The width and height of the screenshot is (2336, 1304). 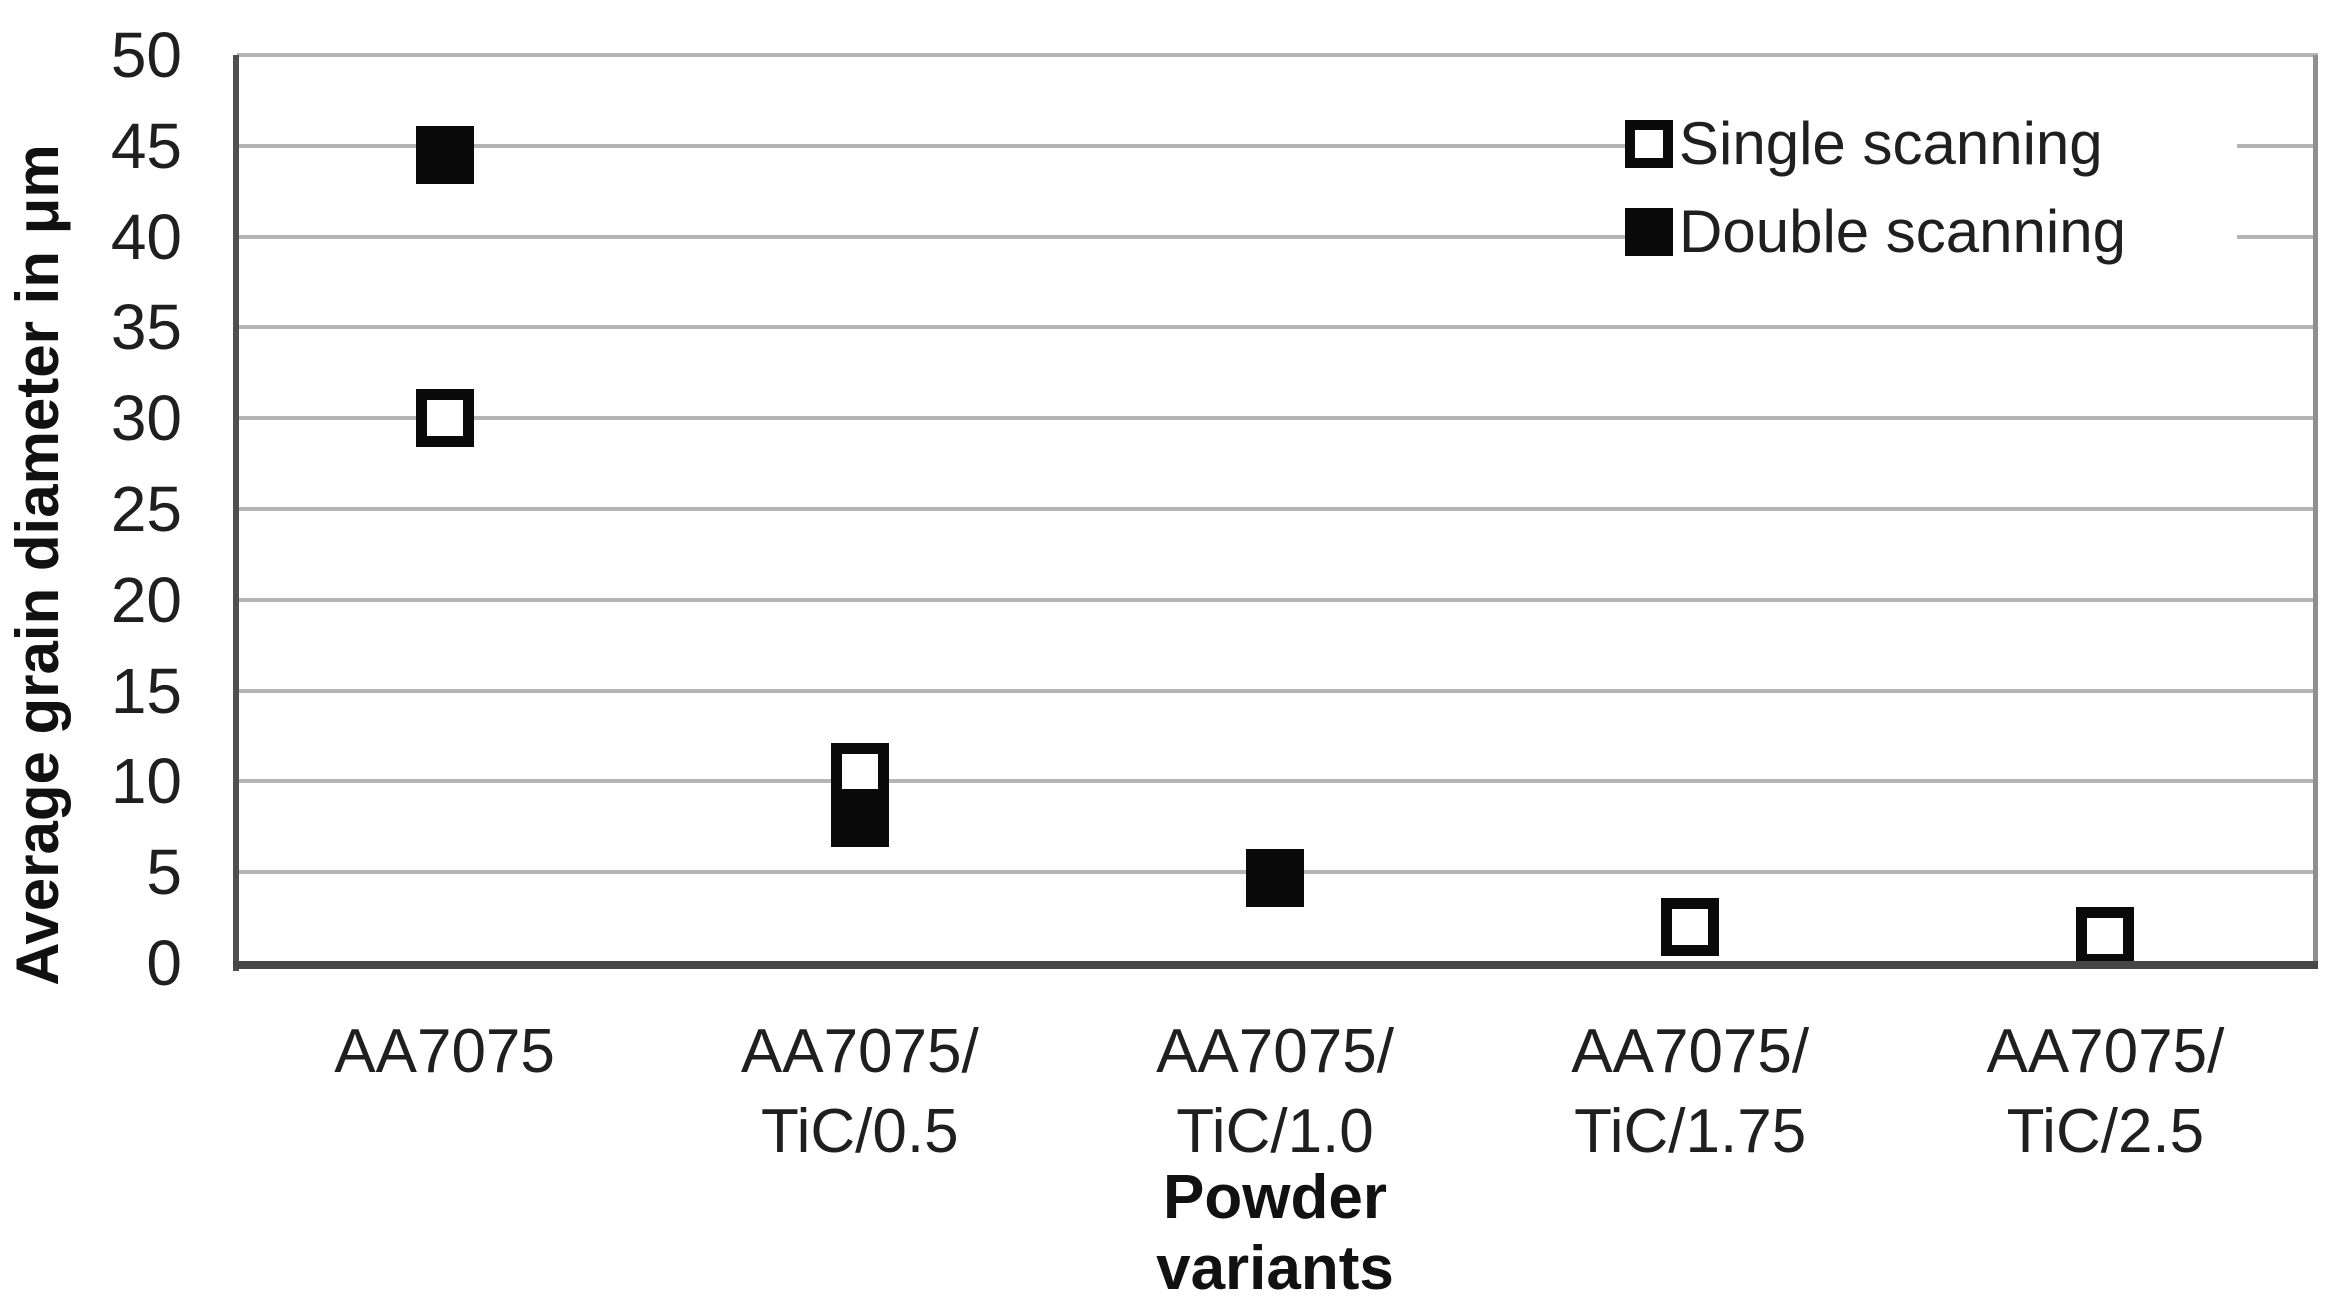 I want to click on filled-square-marker-icon, so click(x=1649, y=232).